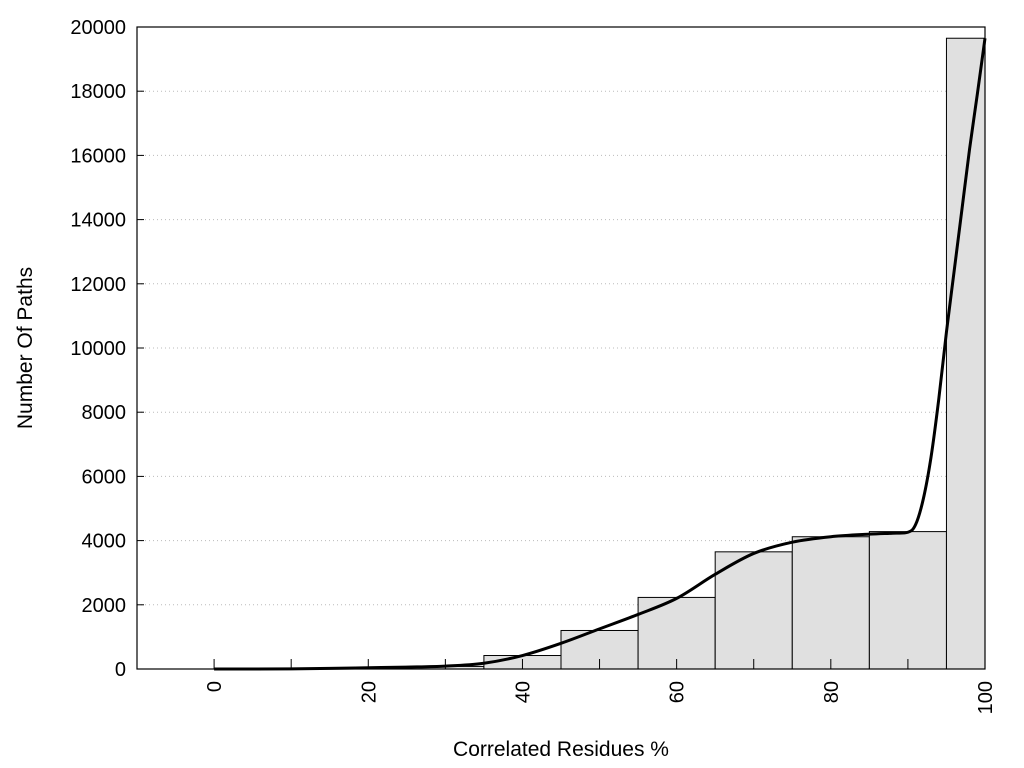 This screenshot has height=768, width=1024. Describe the element at coordinates (104, 542) in the screenshot. I see `y-tick-label: 4000` at that location.